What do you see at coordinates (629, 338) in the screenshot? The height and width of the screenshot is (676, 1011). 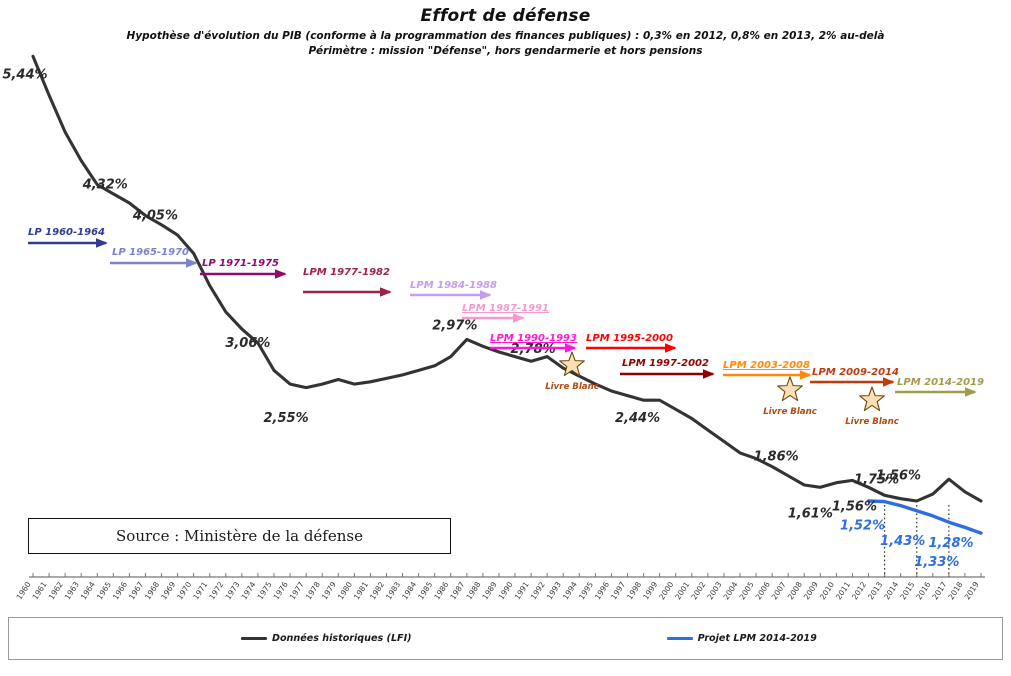 I see `programme-arrow-label: LPM 1995-2000` at bounding box center [629, 338].